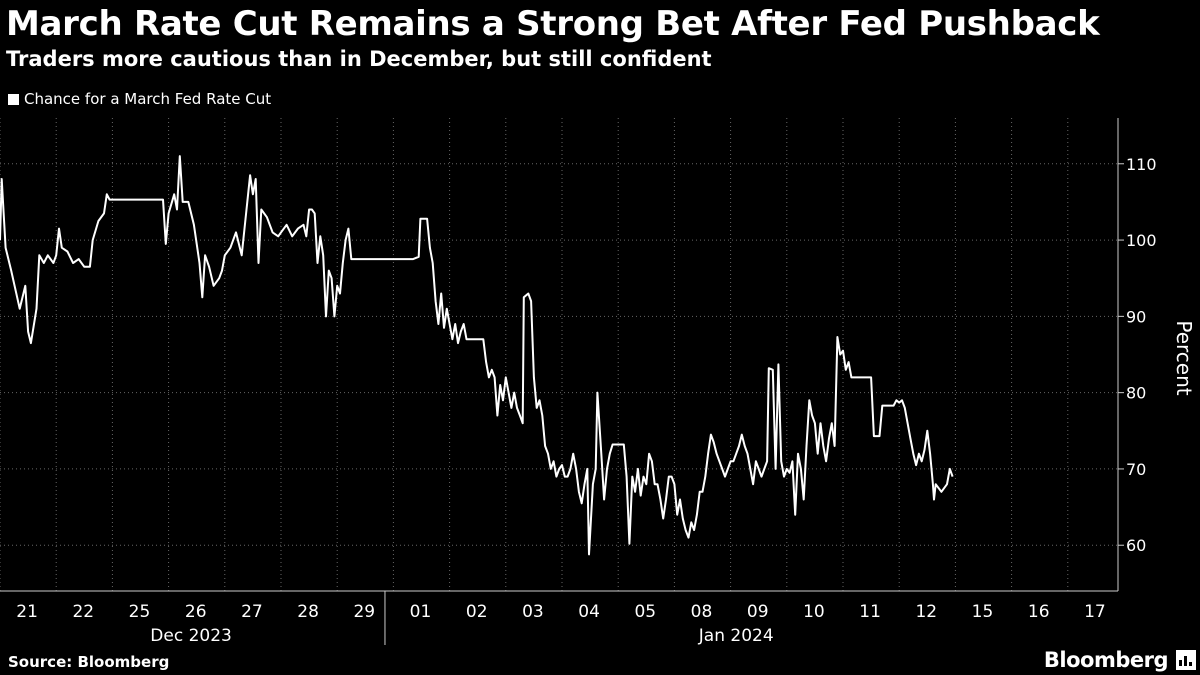 This screenshot has height=675, width=1200. What do you see at coordinates (589, 612) in the screenshot?
I see `x-tick-label: 04` at bounding box center [589, 612].